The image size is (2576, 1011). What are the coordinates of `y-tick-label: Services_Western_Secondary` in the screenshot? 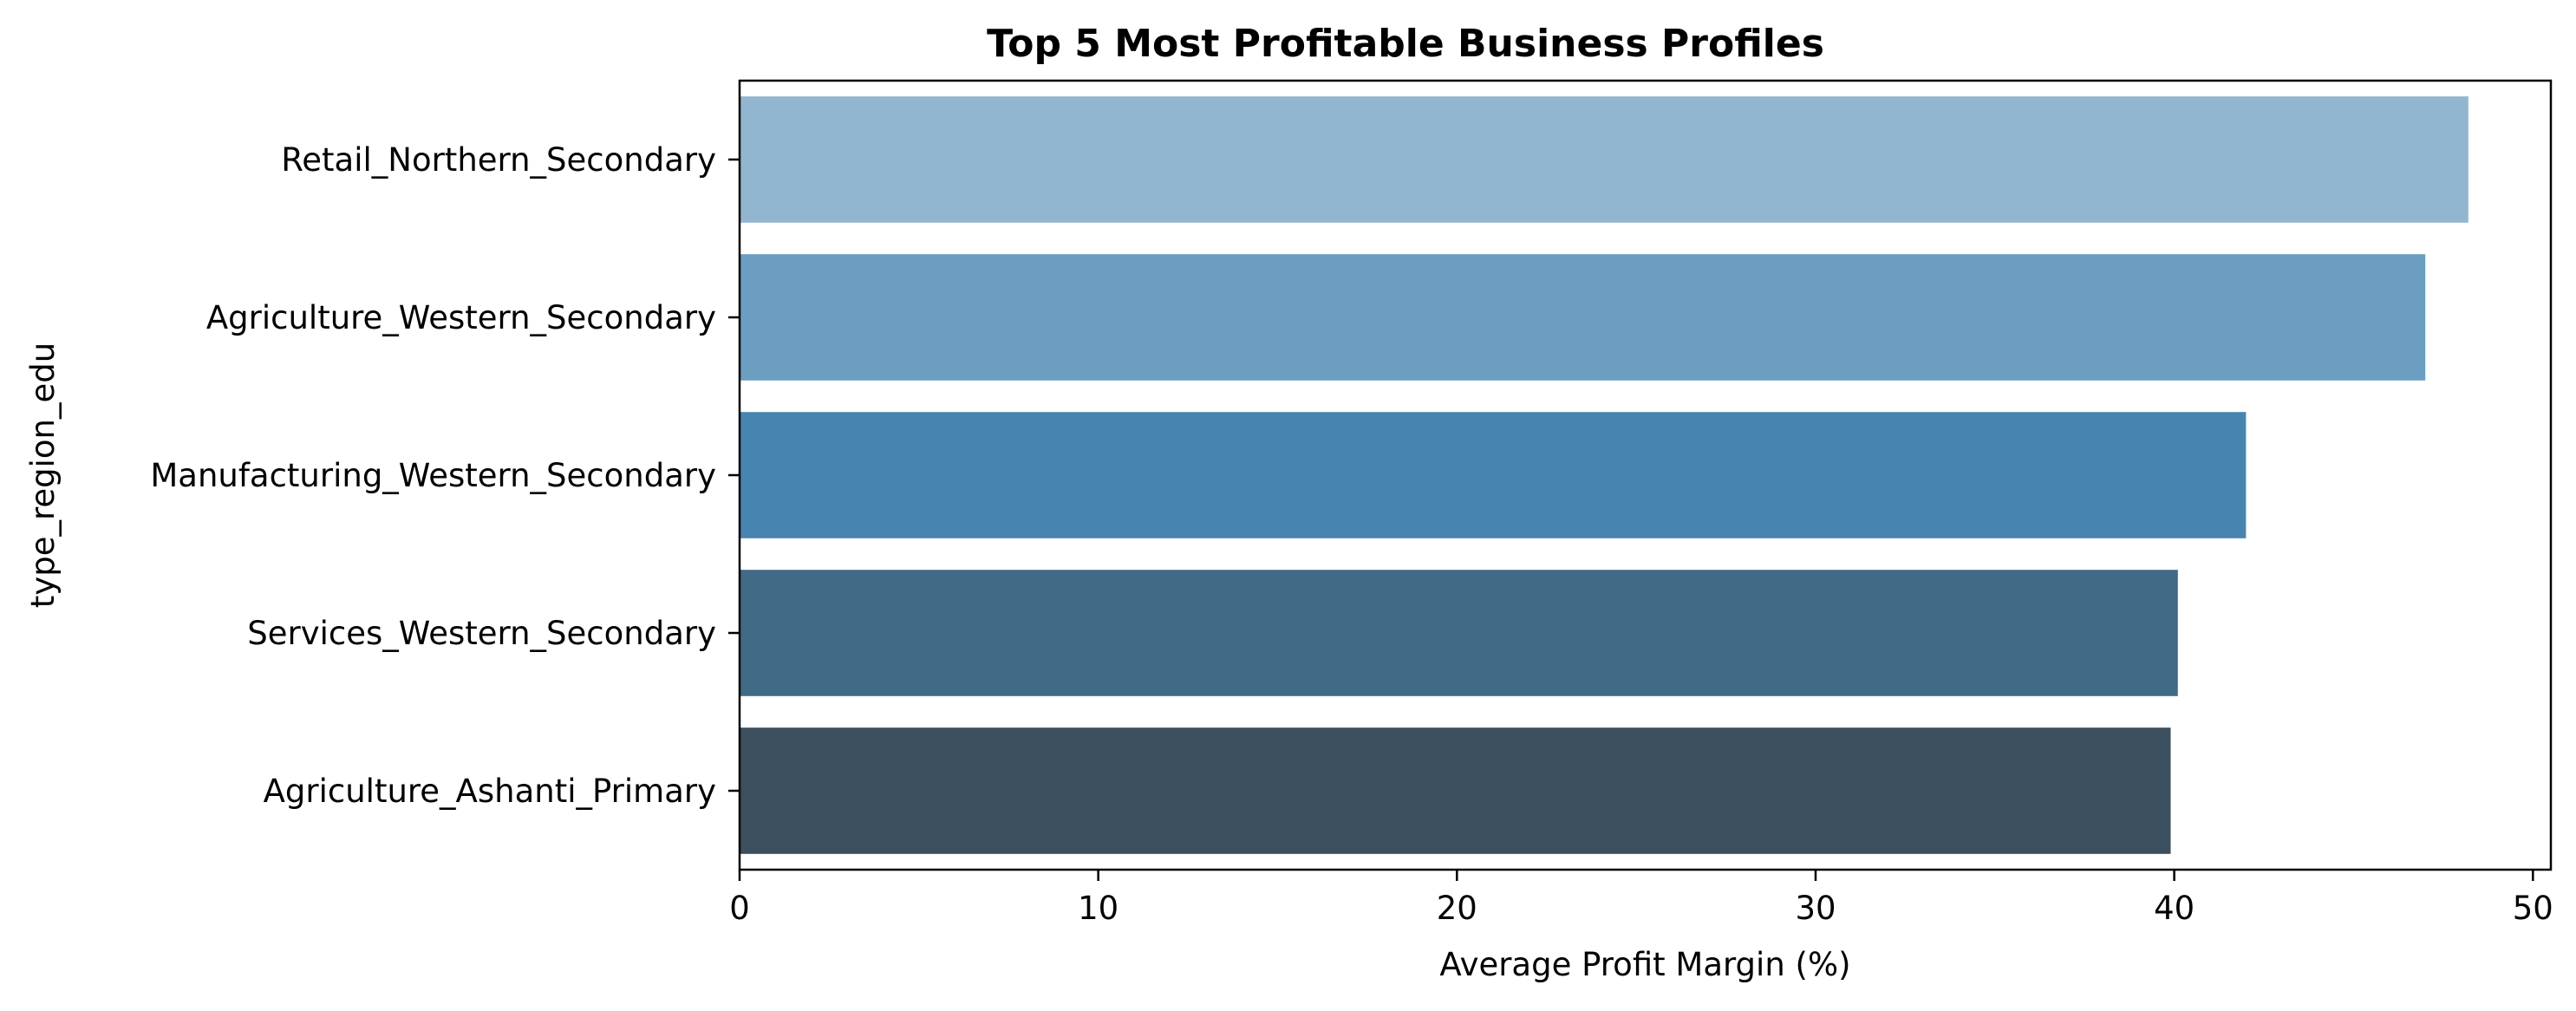 It's located at (482, 633).